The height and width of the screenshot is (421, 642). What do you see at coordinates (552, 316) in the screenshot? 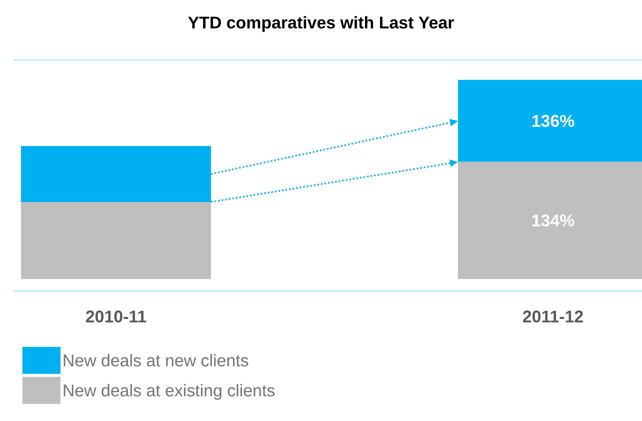
I see `x-tick-label: 2011-12` at bounding box center [552, 316].